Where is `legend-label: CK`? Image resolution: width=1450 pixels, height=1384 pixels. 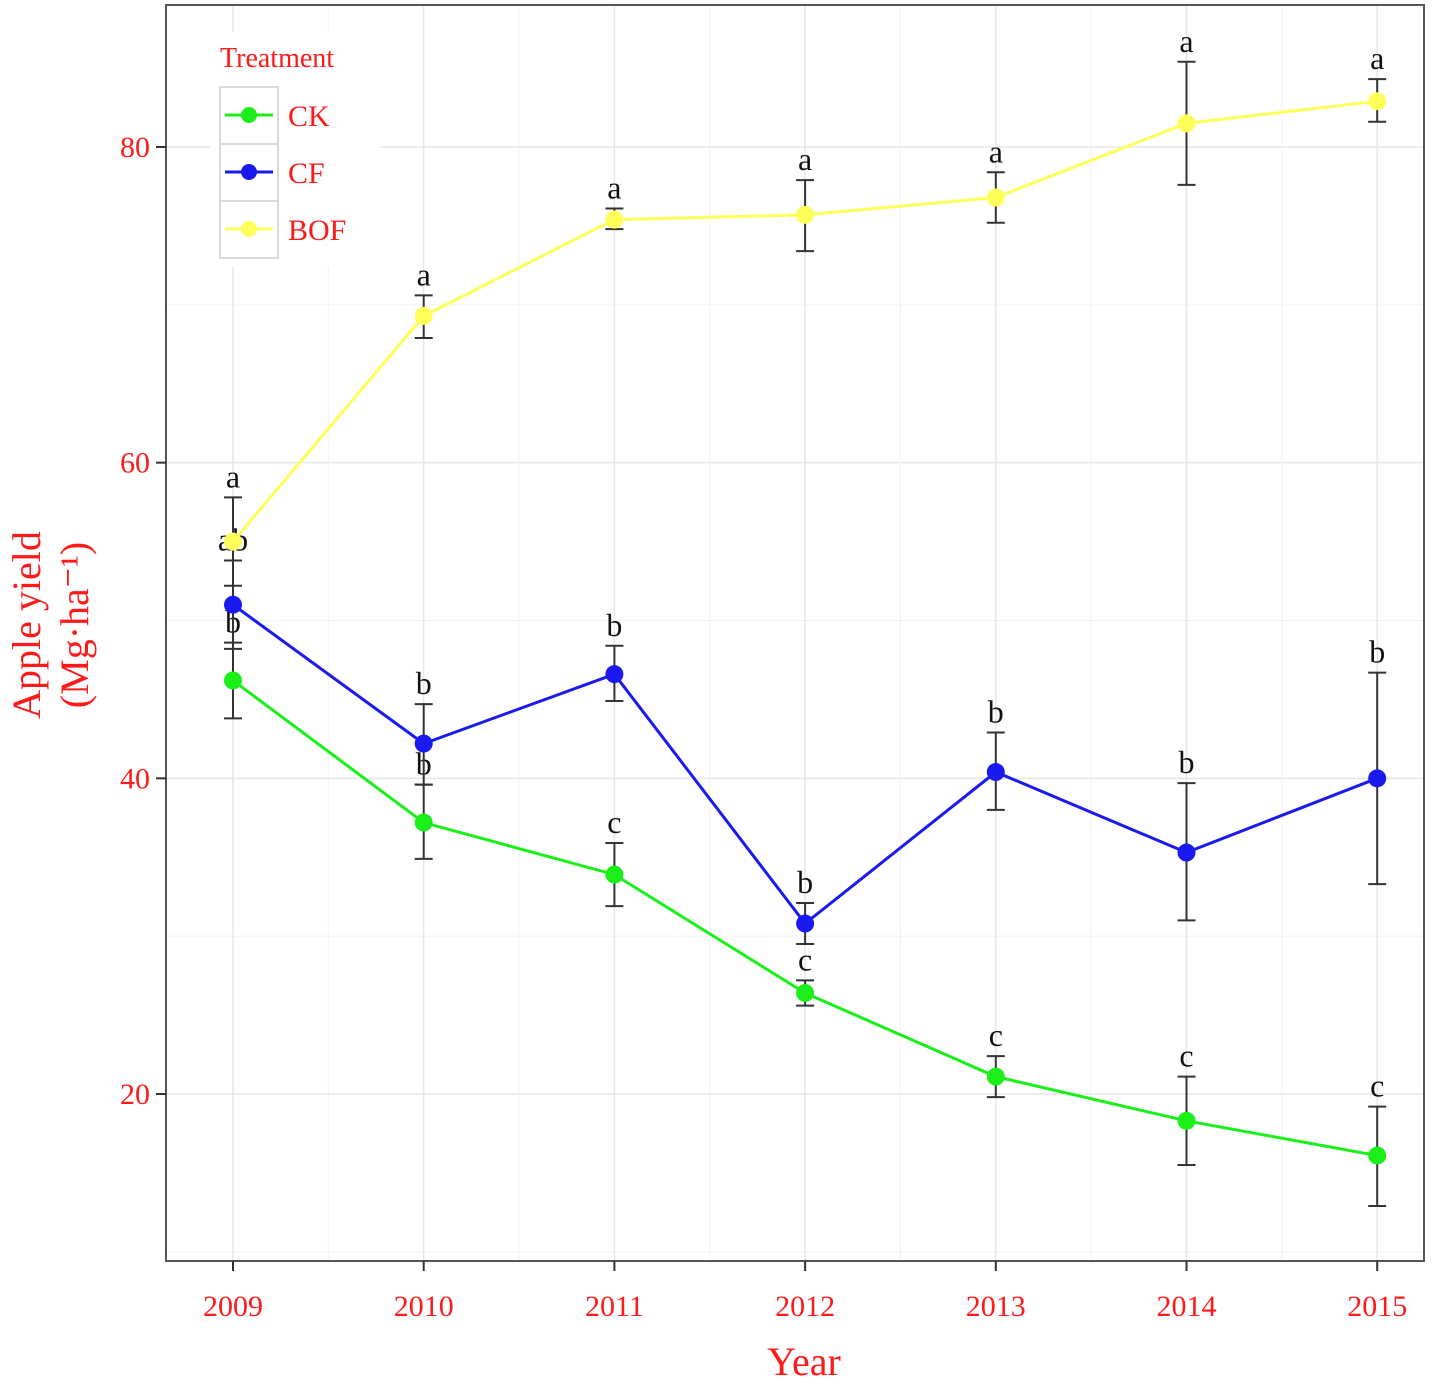 legend-label: CK is located at coordinates (309, 116).